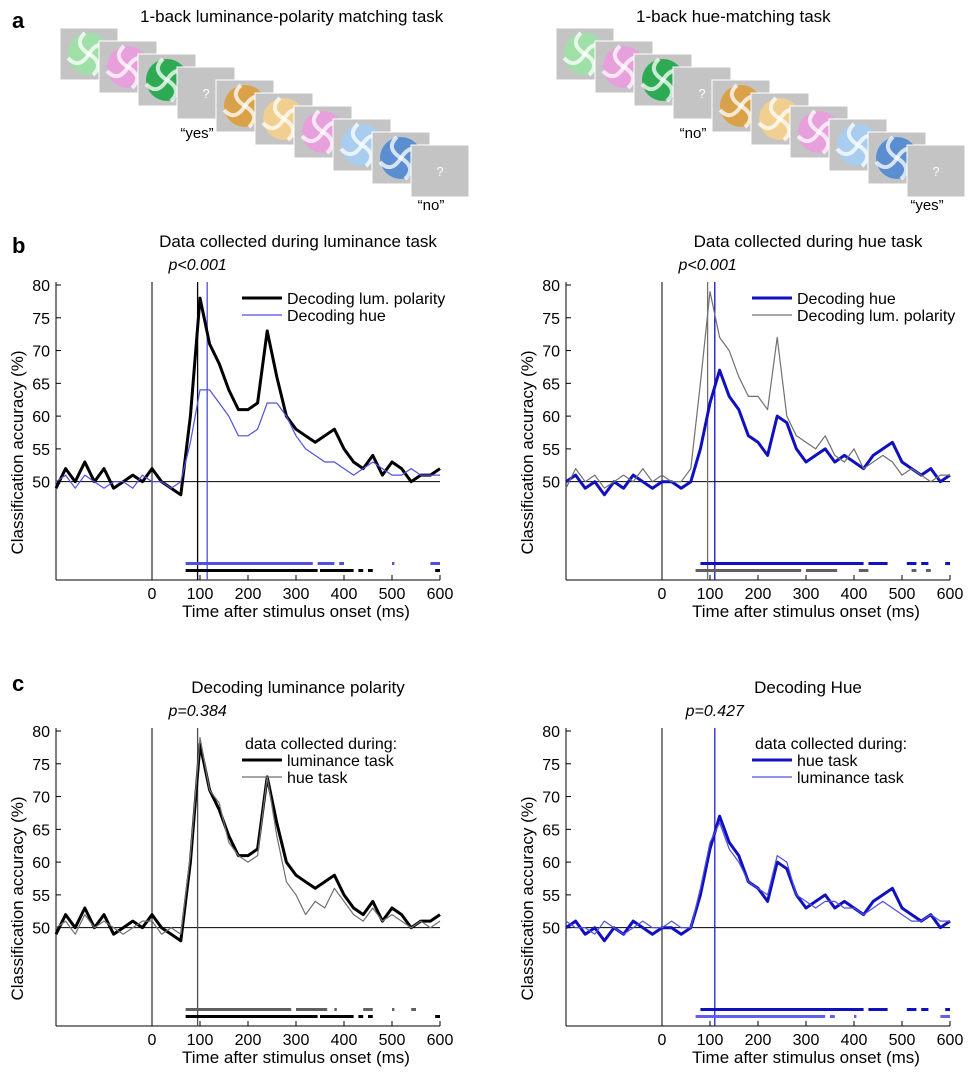 The image size is (971, 1074). I want to click on panel-label: c, so click(18, 683).